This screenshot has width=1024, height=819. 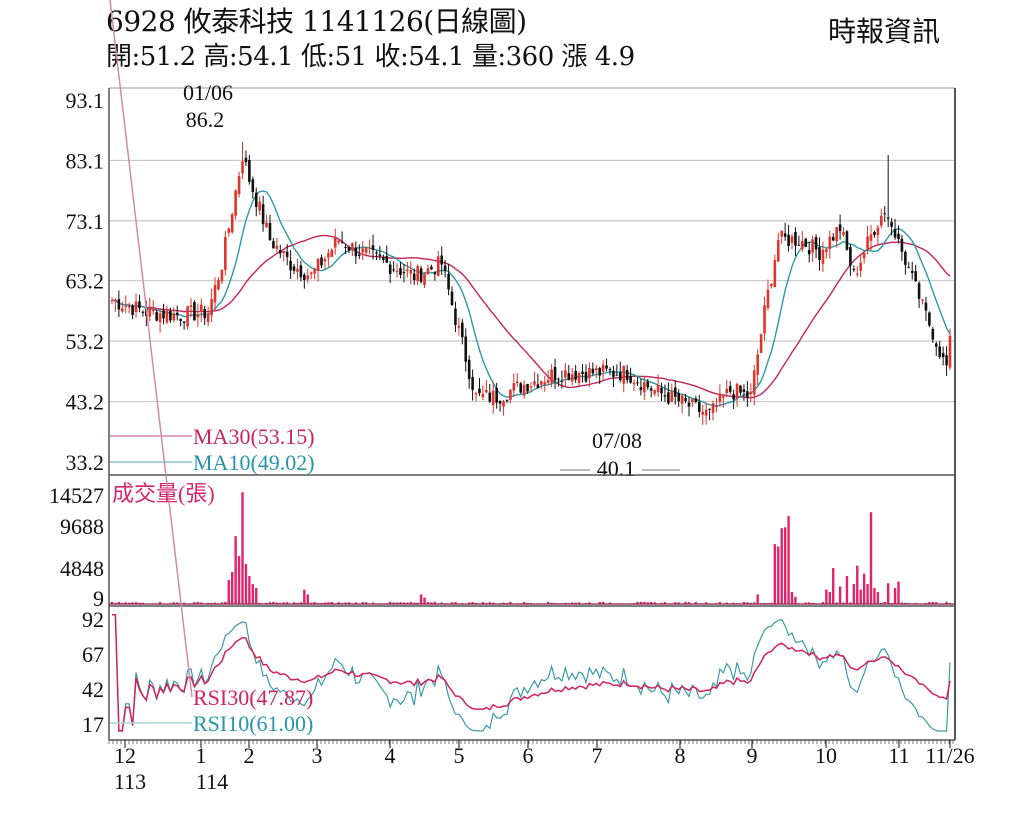 What do you see at coordinates (163, 493) in the screenshot?
I see `volume-title: 成交量(張)` at bounding box center [163, 493].